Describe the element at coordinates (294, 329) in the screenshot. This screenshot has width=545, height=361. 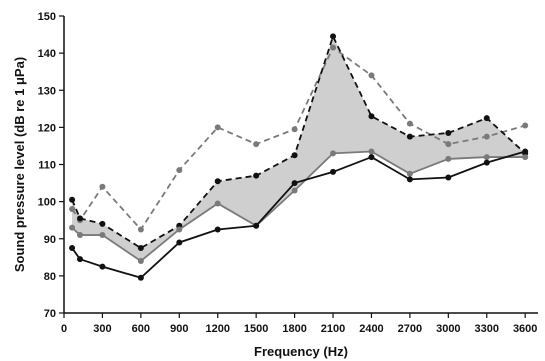
I see `x-tick-label: 1800` at that location.